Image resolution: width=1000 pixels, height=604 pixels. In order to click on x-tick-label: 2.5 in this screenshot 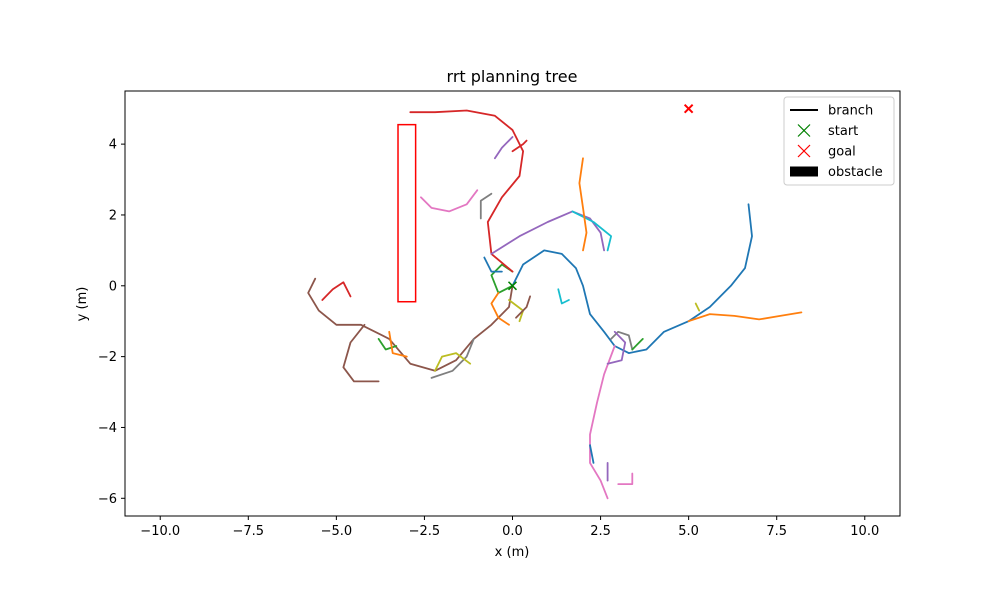, I will do `click(600, 531)`.